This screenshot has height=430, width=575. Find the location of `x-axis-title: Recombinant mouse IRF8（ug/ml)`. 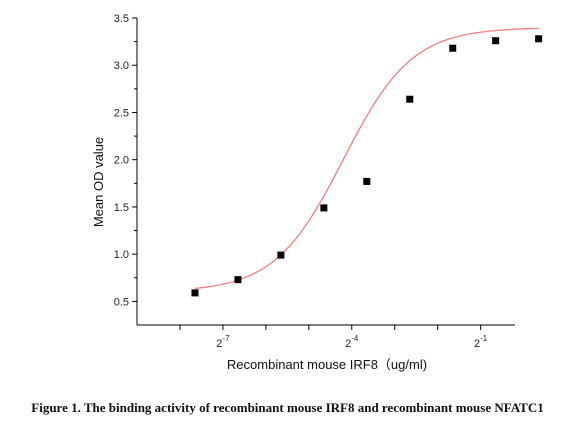

x-axis-title: Recombinant mouse IRF8（ug/ml) is located at coordinates (327, 364).